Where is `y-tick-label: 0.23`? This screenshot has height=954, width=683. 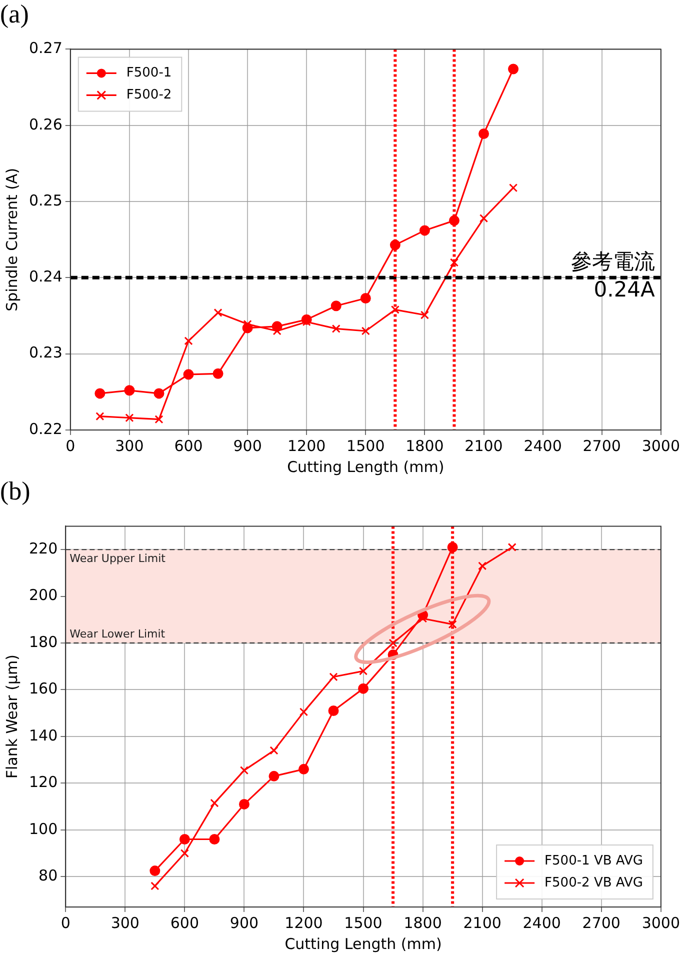
y-tick-label: 0.23 is located at coordinates (45, 353).